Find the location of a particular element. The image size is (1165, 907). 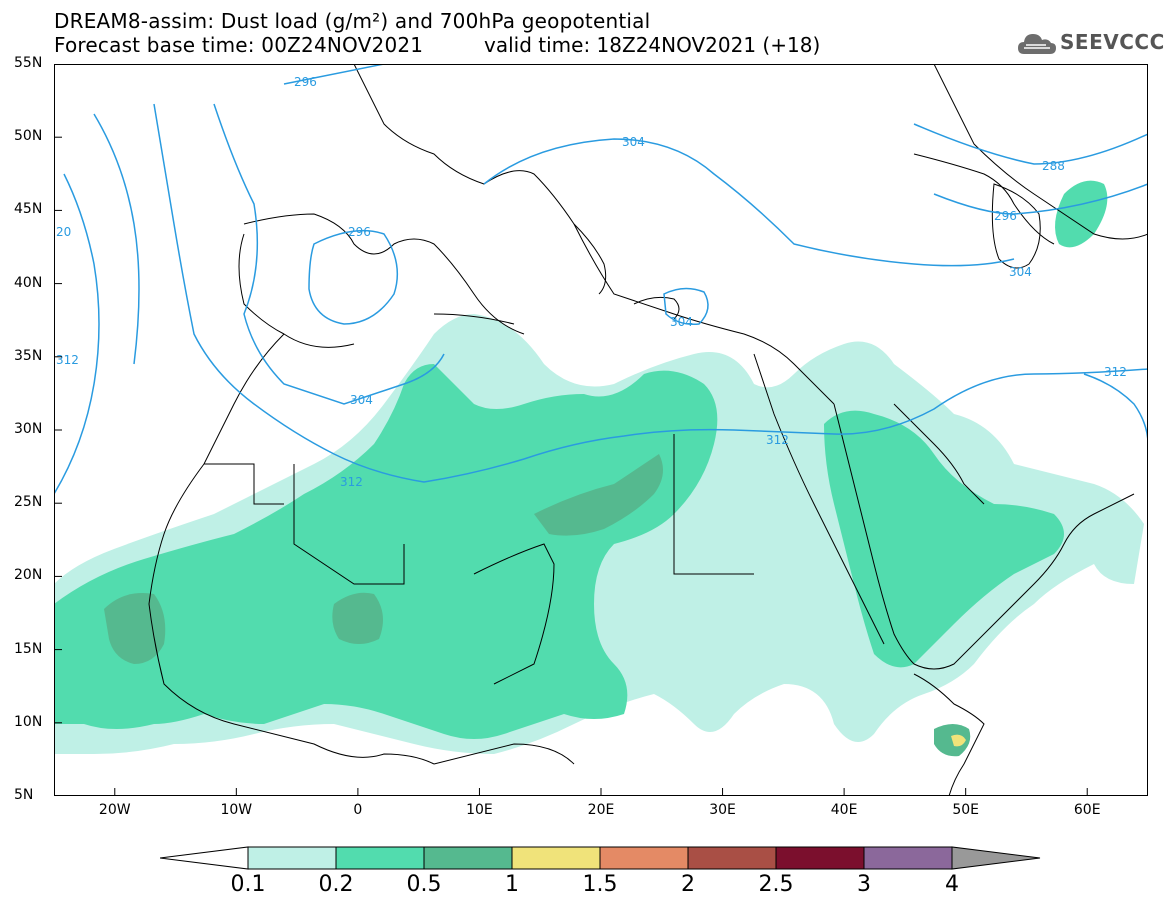

lon-tick-label: 30E is located at coordinates (722, 810).